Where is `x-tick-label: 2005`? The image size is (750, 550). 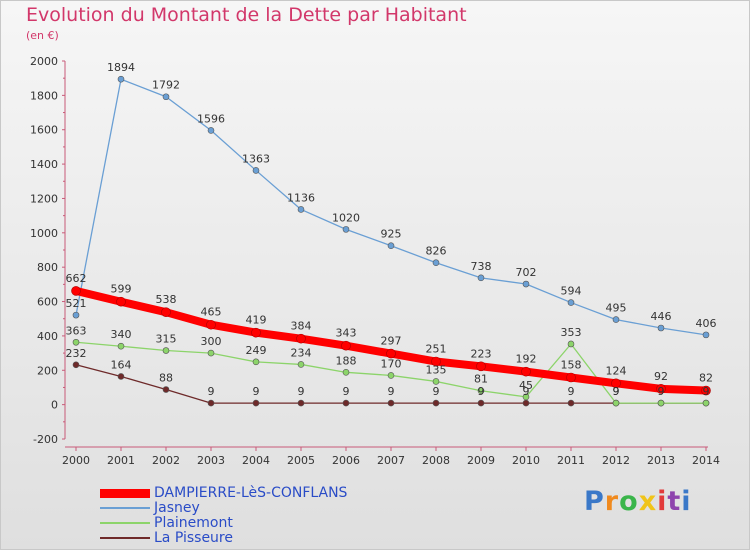
x-tick-label: 2005 is located at coordinates (301, 460).